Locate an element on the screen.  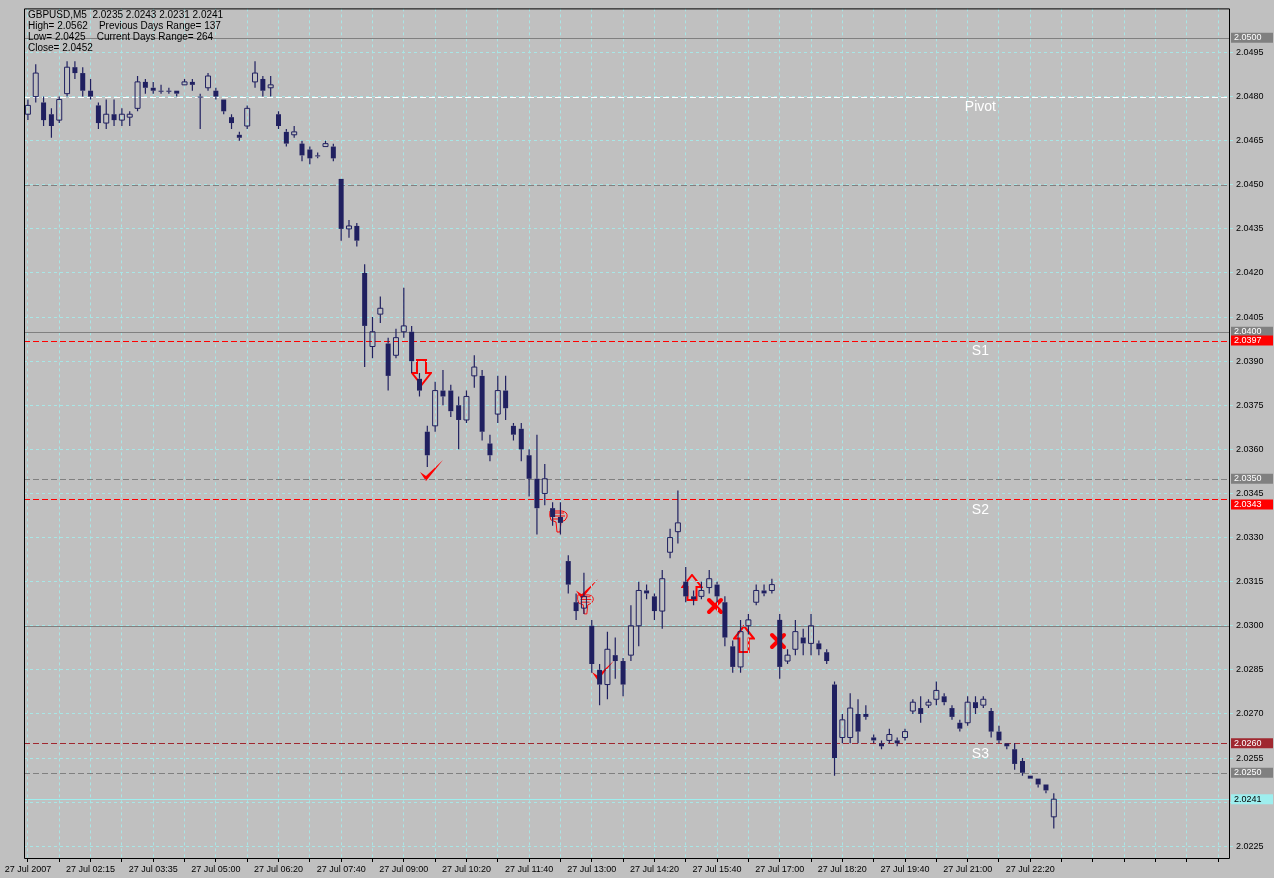
x-tick-label: 27 Jul 2007 is located at coordinates (28, 868).